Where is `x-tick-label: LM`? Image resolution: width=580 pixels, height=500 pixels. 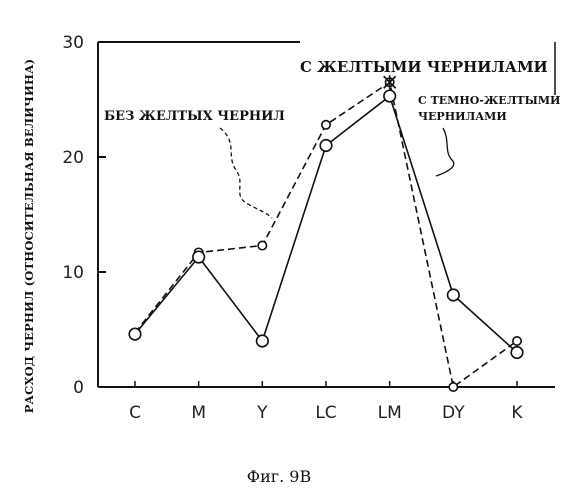
x-tick-label: LM is located at coordinates (390, 413).